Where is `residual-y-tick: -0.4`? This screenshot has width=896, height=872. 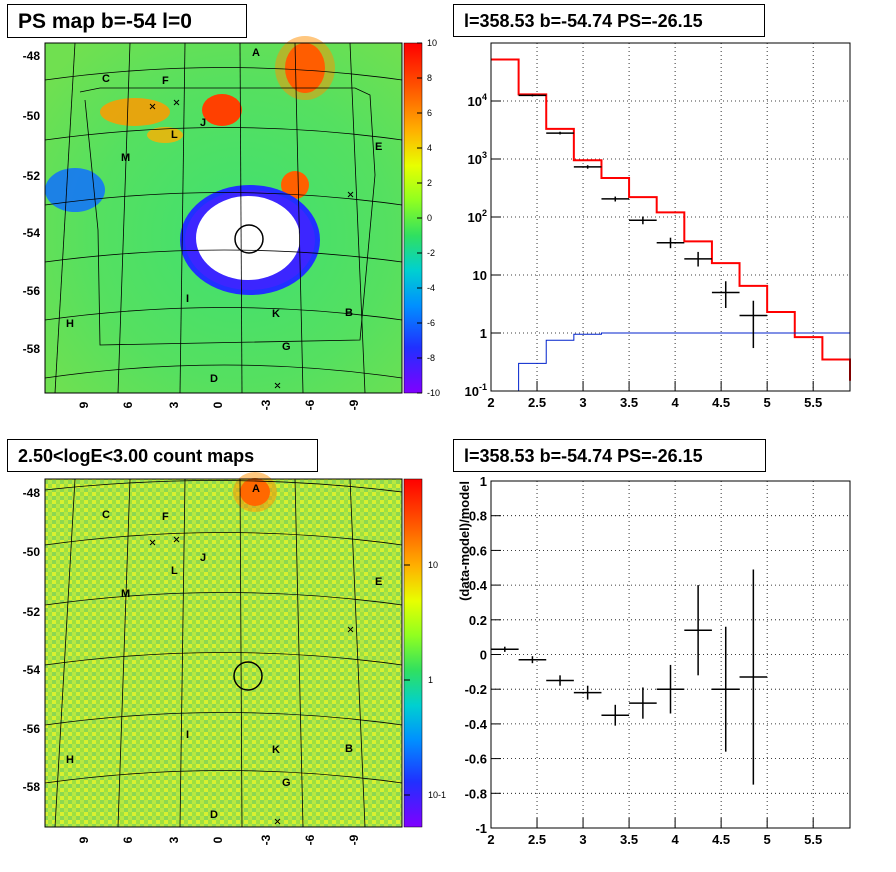
residual-y-tick: -0.4 is located at coordinates (476, 724).